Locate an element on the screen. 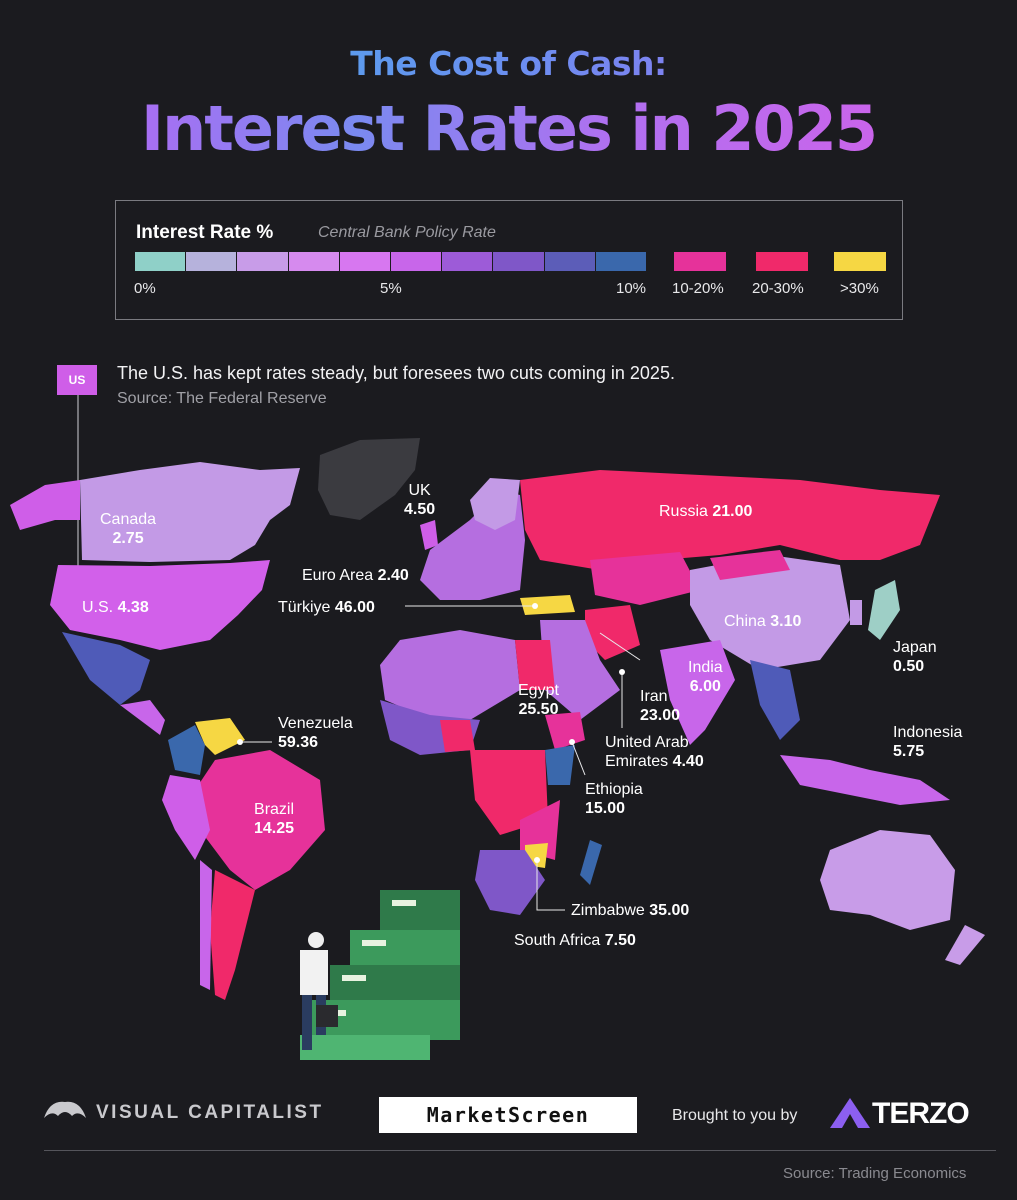 This screenshot has height=1200, width=1017. label-uk: UK 4.50 is located at coordinates (420, 500).